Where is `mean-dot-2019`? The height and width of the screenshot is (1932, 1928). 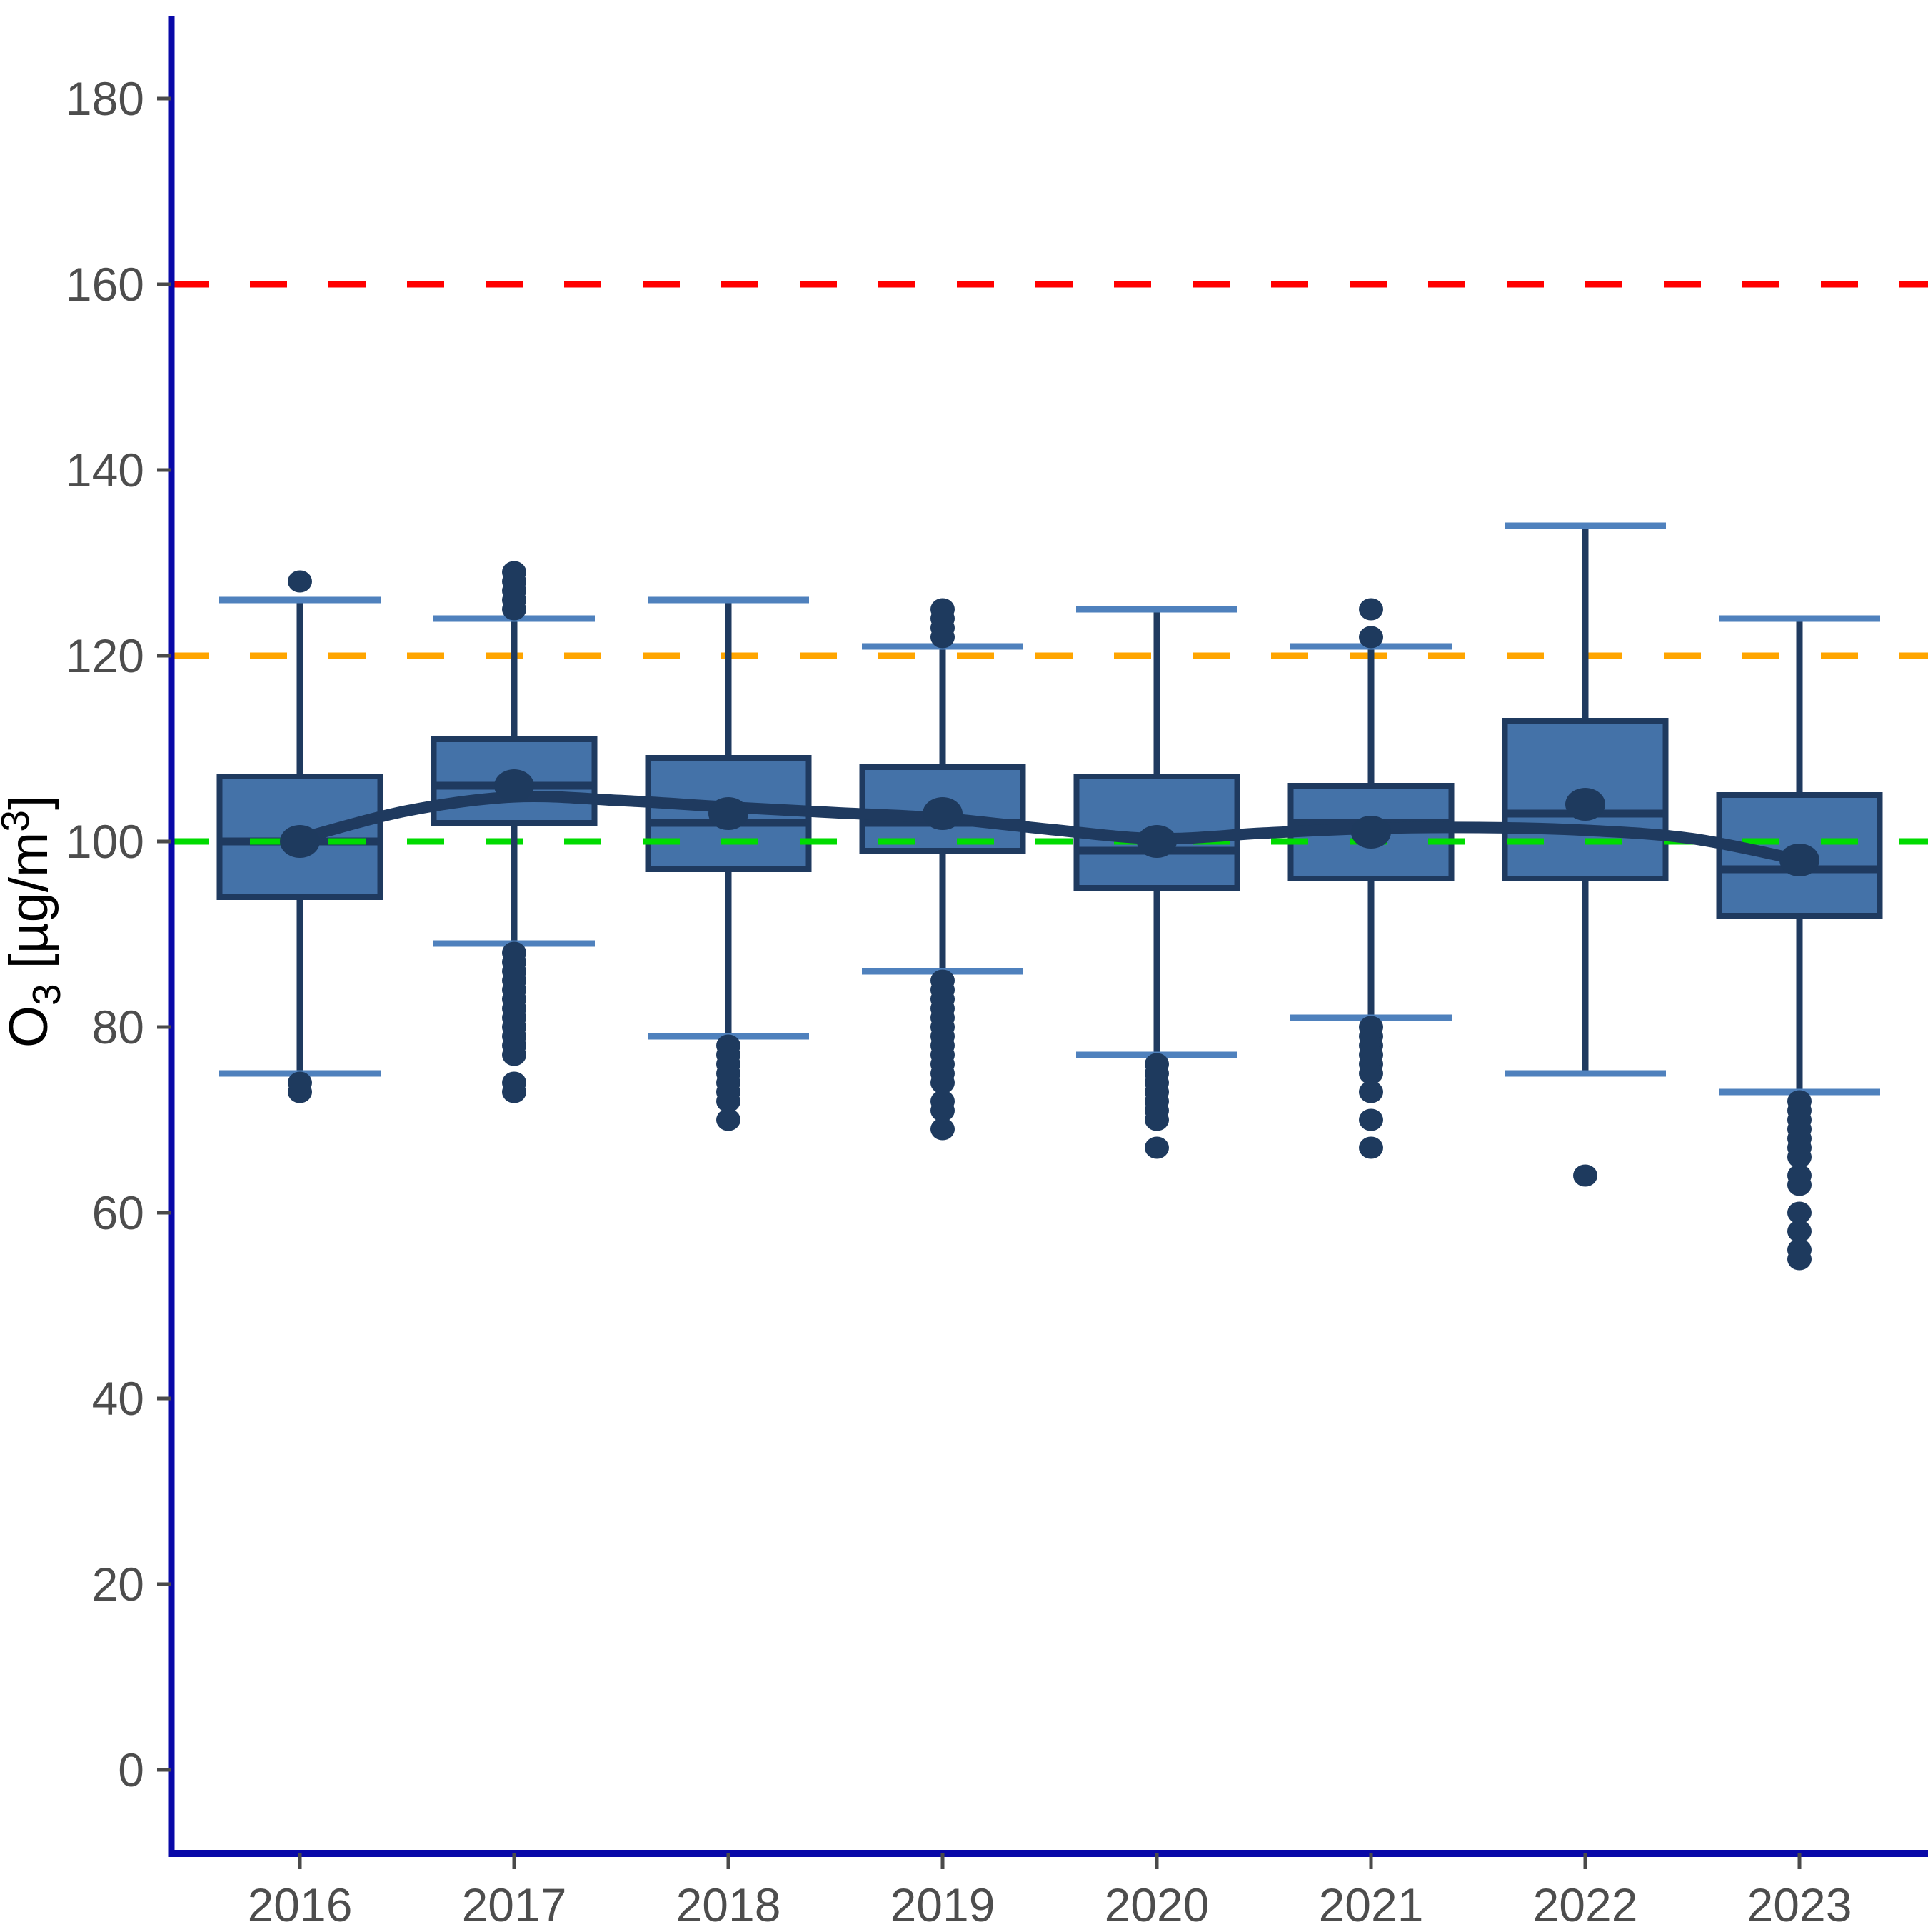
mean-dot-2019 is located at coordinates (943, 813).